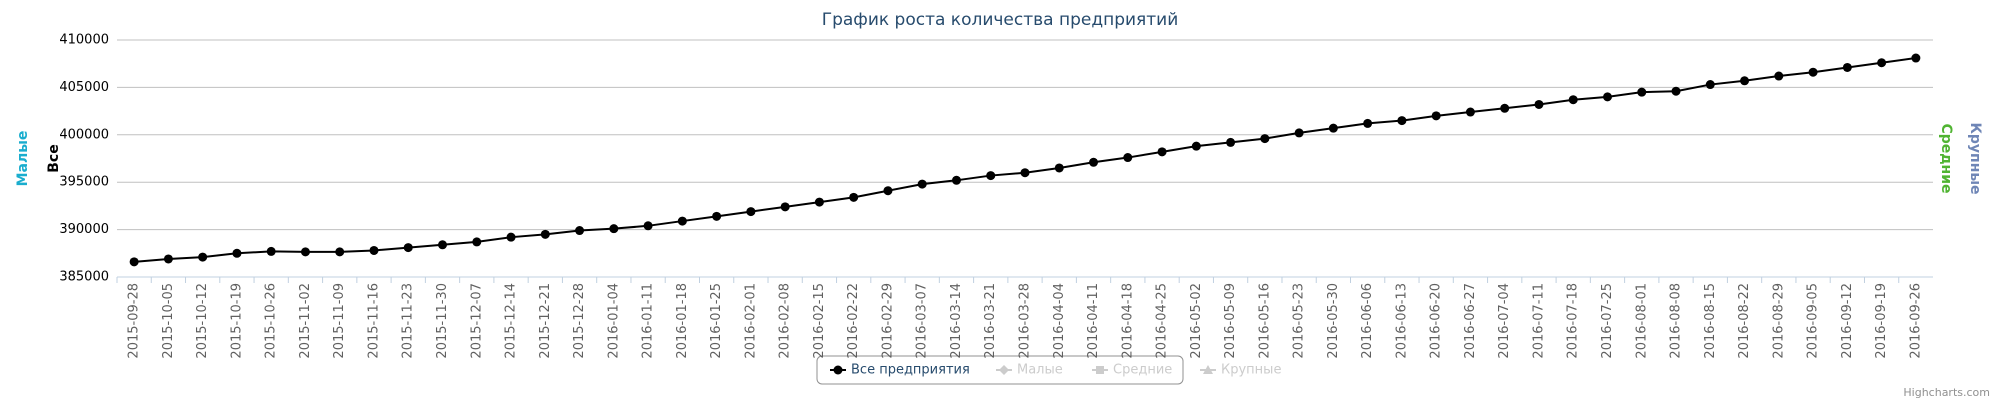  I want to click on x-tick-label: 2016-03-21, so click(990, 321).